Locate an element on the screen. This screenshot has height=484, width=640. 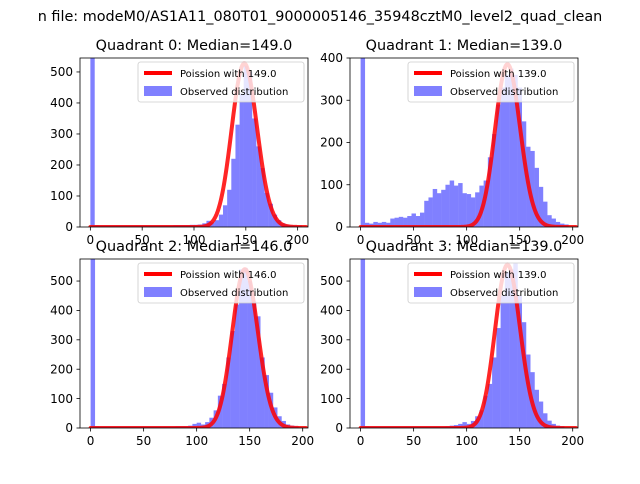
q1-x-tick-label: 50 is located at coordinates (413, 240).